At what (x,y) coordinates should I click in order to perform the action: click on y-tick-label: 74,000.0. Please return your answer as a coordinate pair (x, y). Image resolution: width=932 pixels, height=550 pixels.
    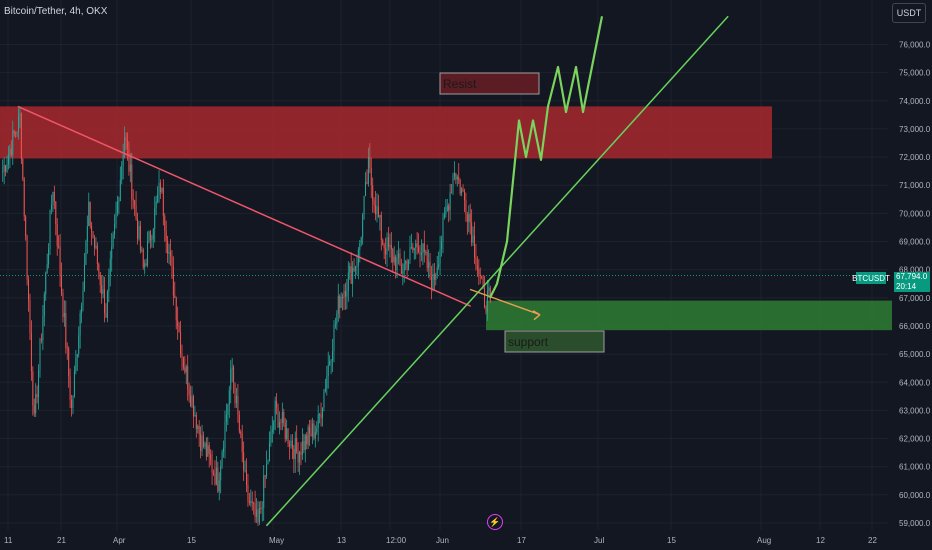
    Looking at the image, I should click on (915, 101).